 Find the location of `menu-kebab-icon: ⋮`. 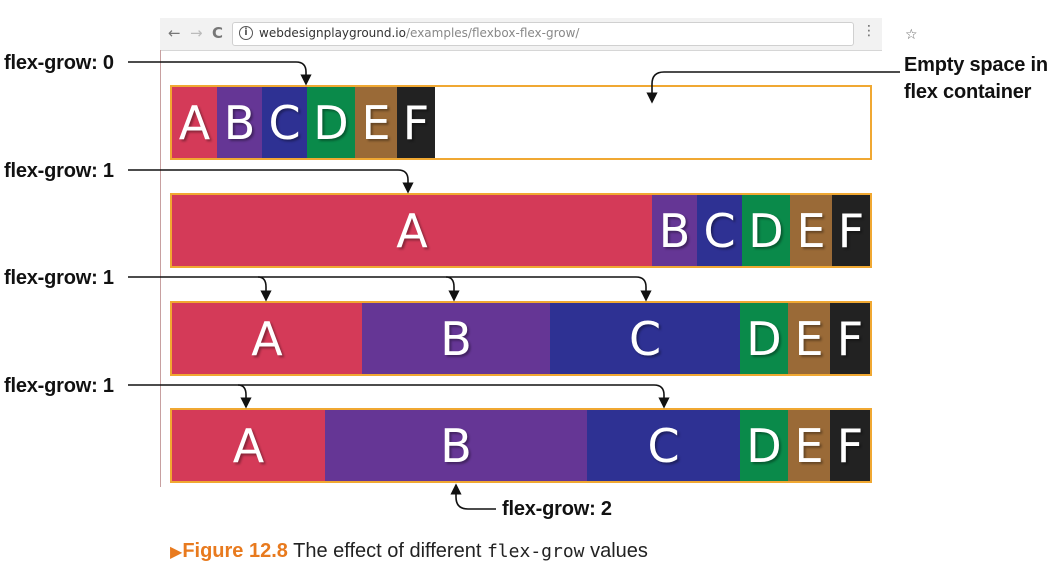

menu-kebab-icon: ⋮ is located at coordinates (869, 31).